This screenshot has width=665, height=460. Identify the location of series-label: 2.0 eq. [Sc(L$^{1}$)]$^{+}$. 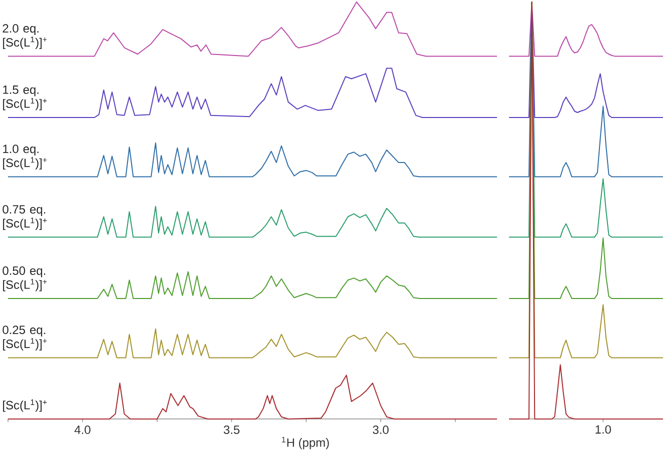
(24, 37).